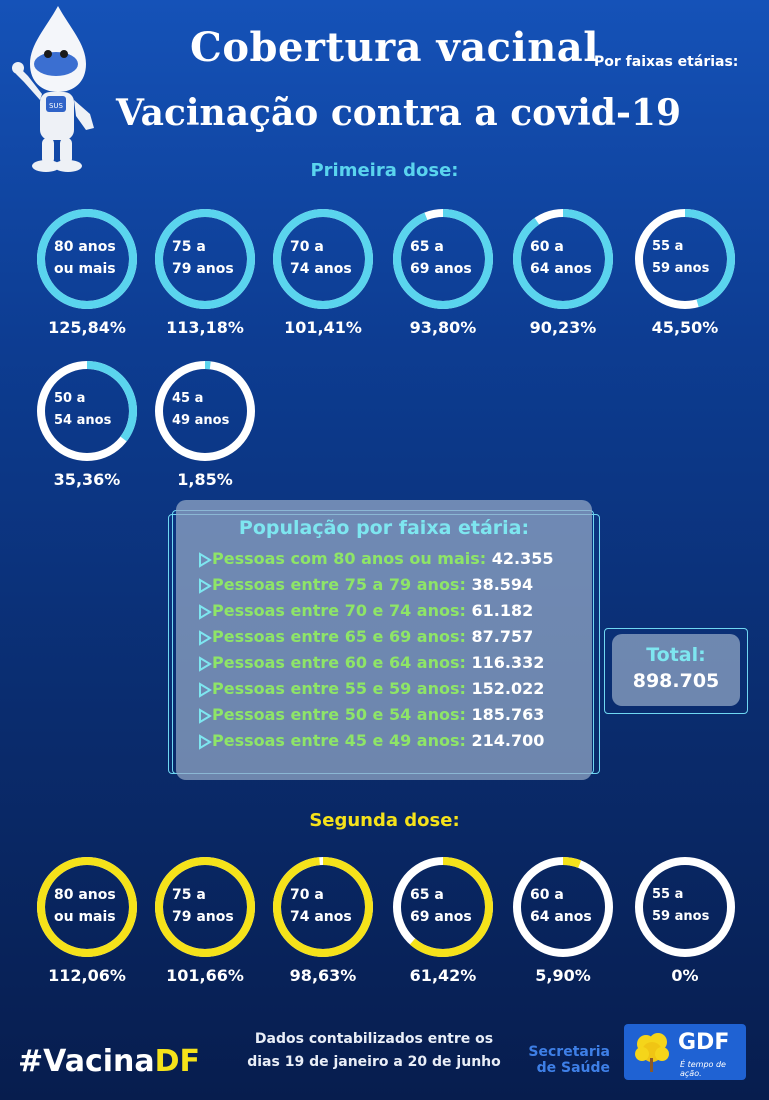 This screenshot has height=1100, width=769. I want to click on gdf-slogan: É tempo de ação., so click(703, 1069).